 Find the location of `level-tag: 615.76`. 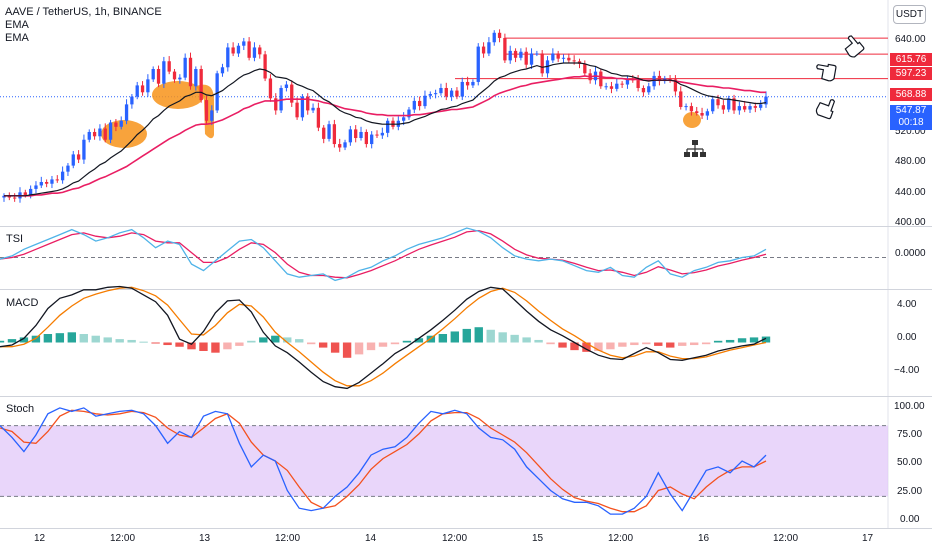

level-tag: 615.76 is located at coordinates (911, 59).